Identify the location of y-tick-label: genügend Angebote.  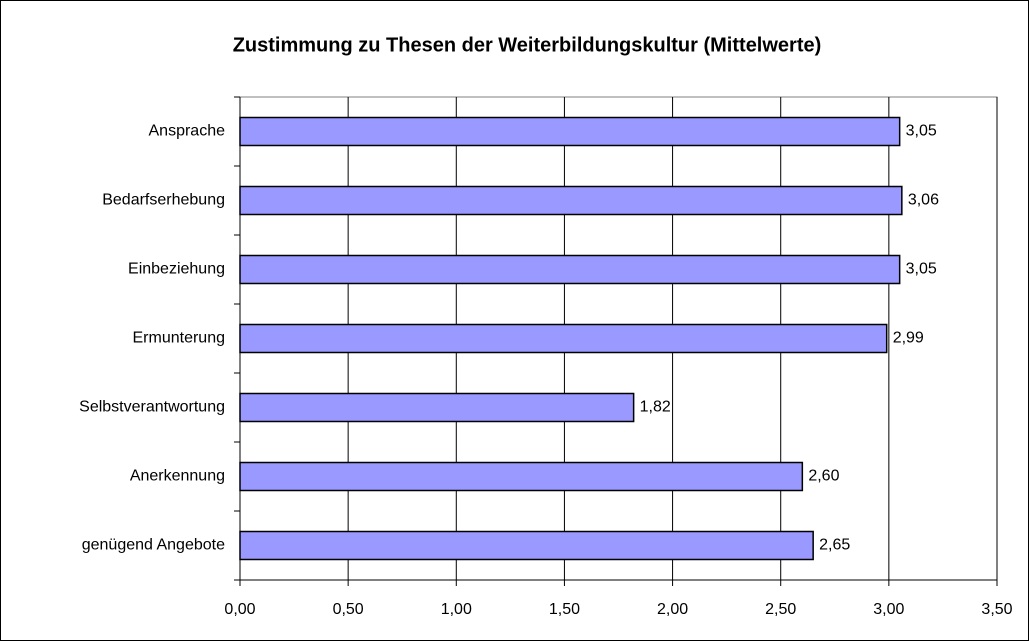
(153, 545).